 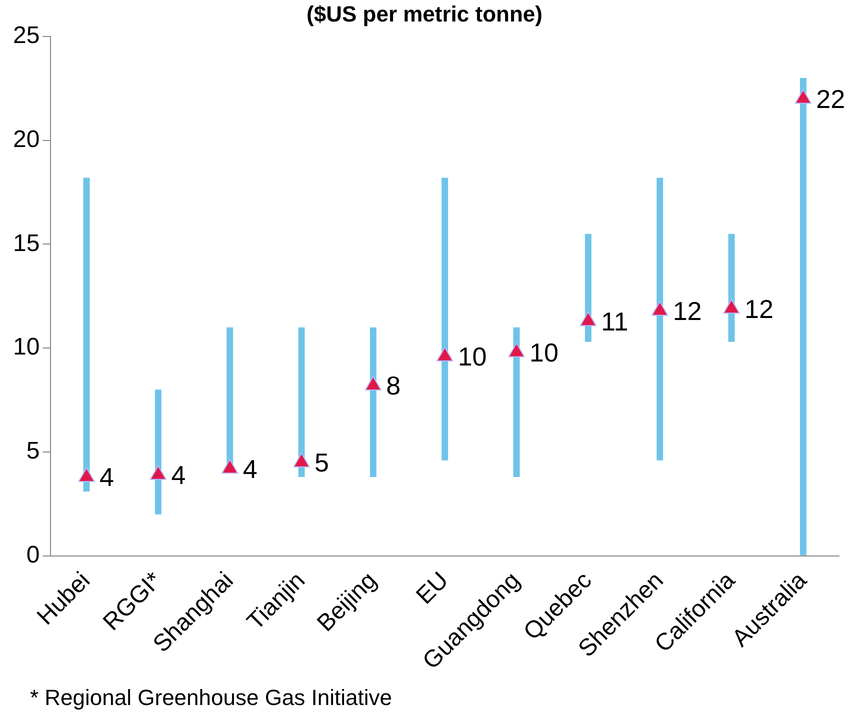 I want to click on y-tick-label: 25, so click(x=26, y=36).